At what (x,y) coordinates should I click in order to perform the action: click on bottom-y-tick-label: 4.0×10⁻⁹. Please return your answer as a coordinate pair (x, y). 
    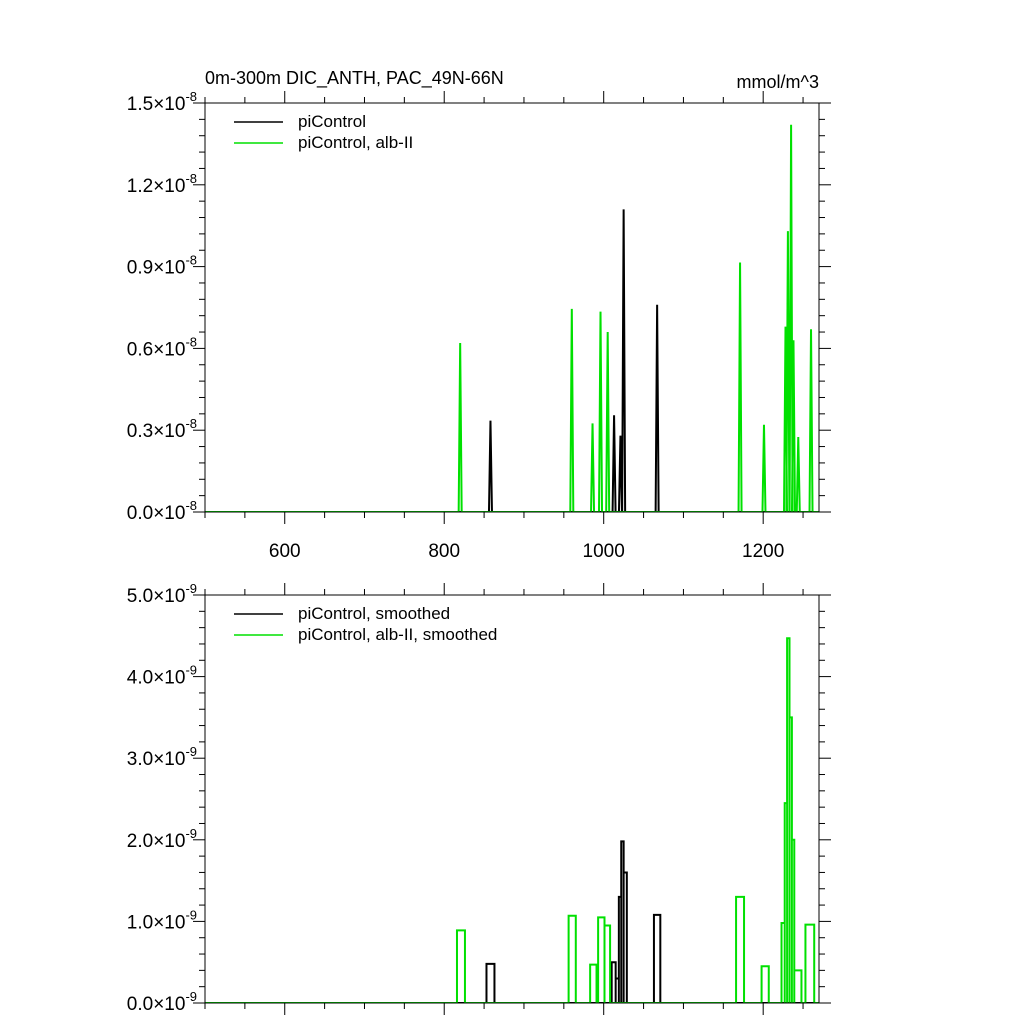
    Looking at the image, I should click on (162, 676).